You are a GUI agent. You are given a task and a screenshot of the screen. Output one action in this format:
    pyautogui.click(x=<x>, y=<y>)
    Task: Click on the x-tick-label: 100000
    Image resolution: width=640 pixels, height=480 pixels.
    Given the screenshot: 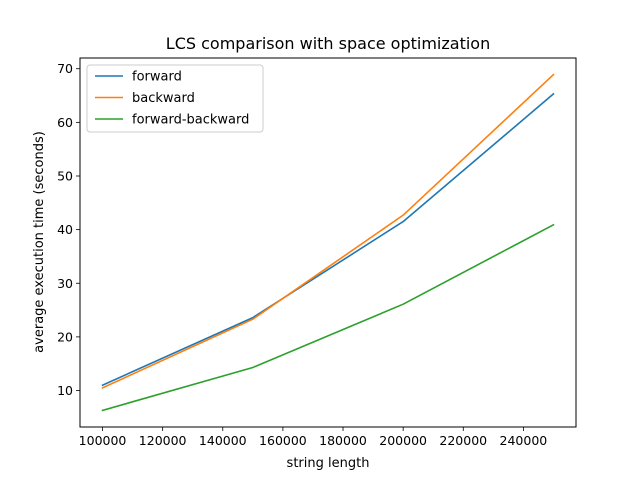 What is the action you would take?
    pyautogui.click(x=103, y=440)
    